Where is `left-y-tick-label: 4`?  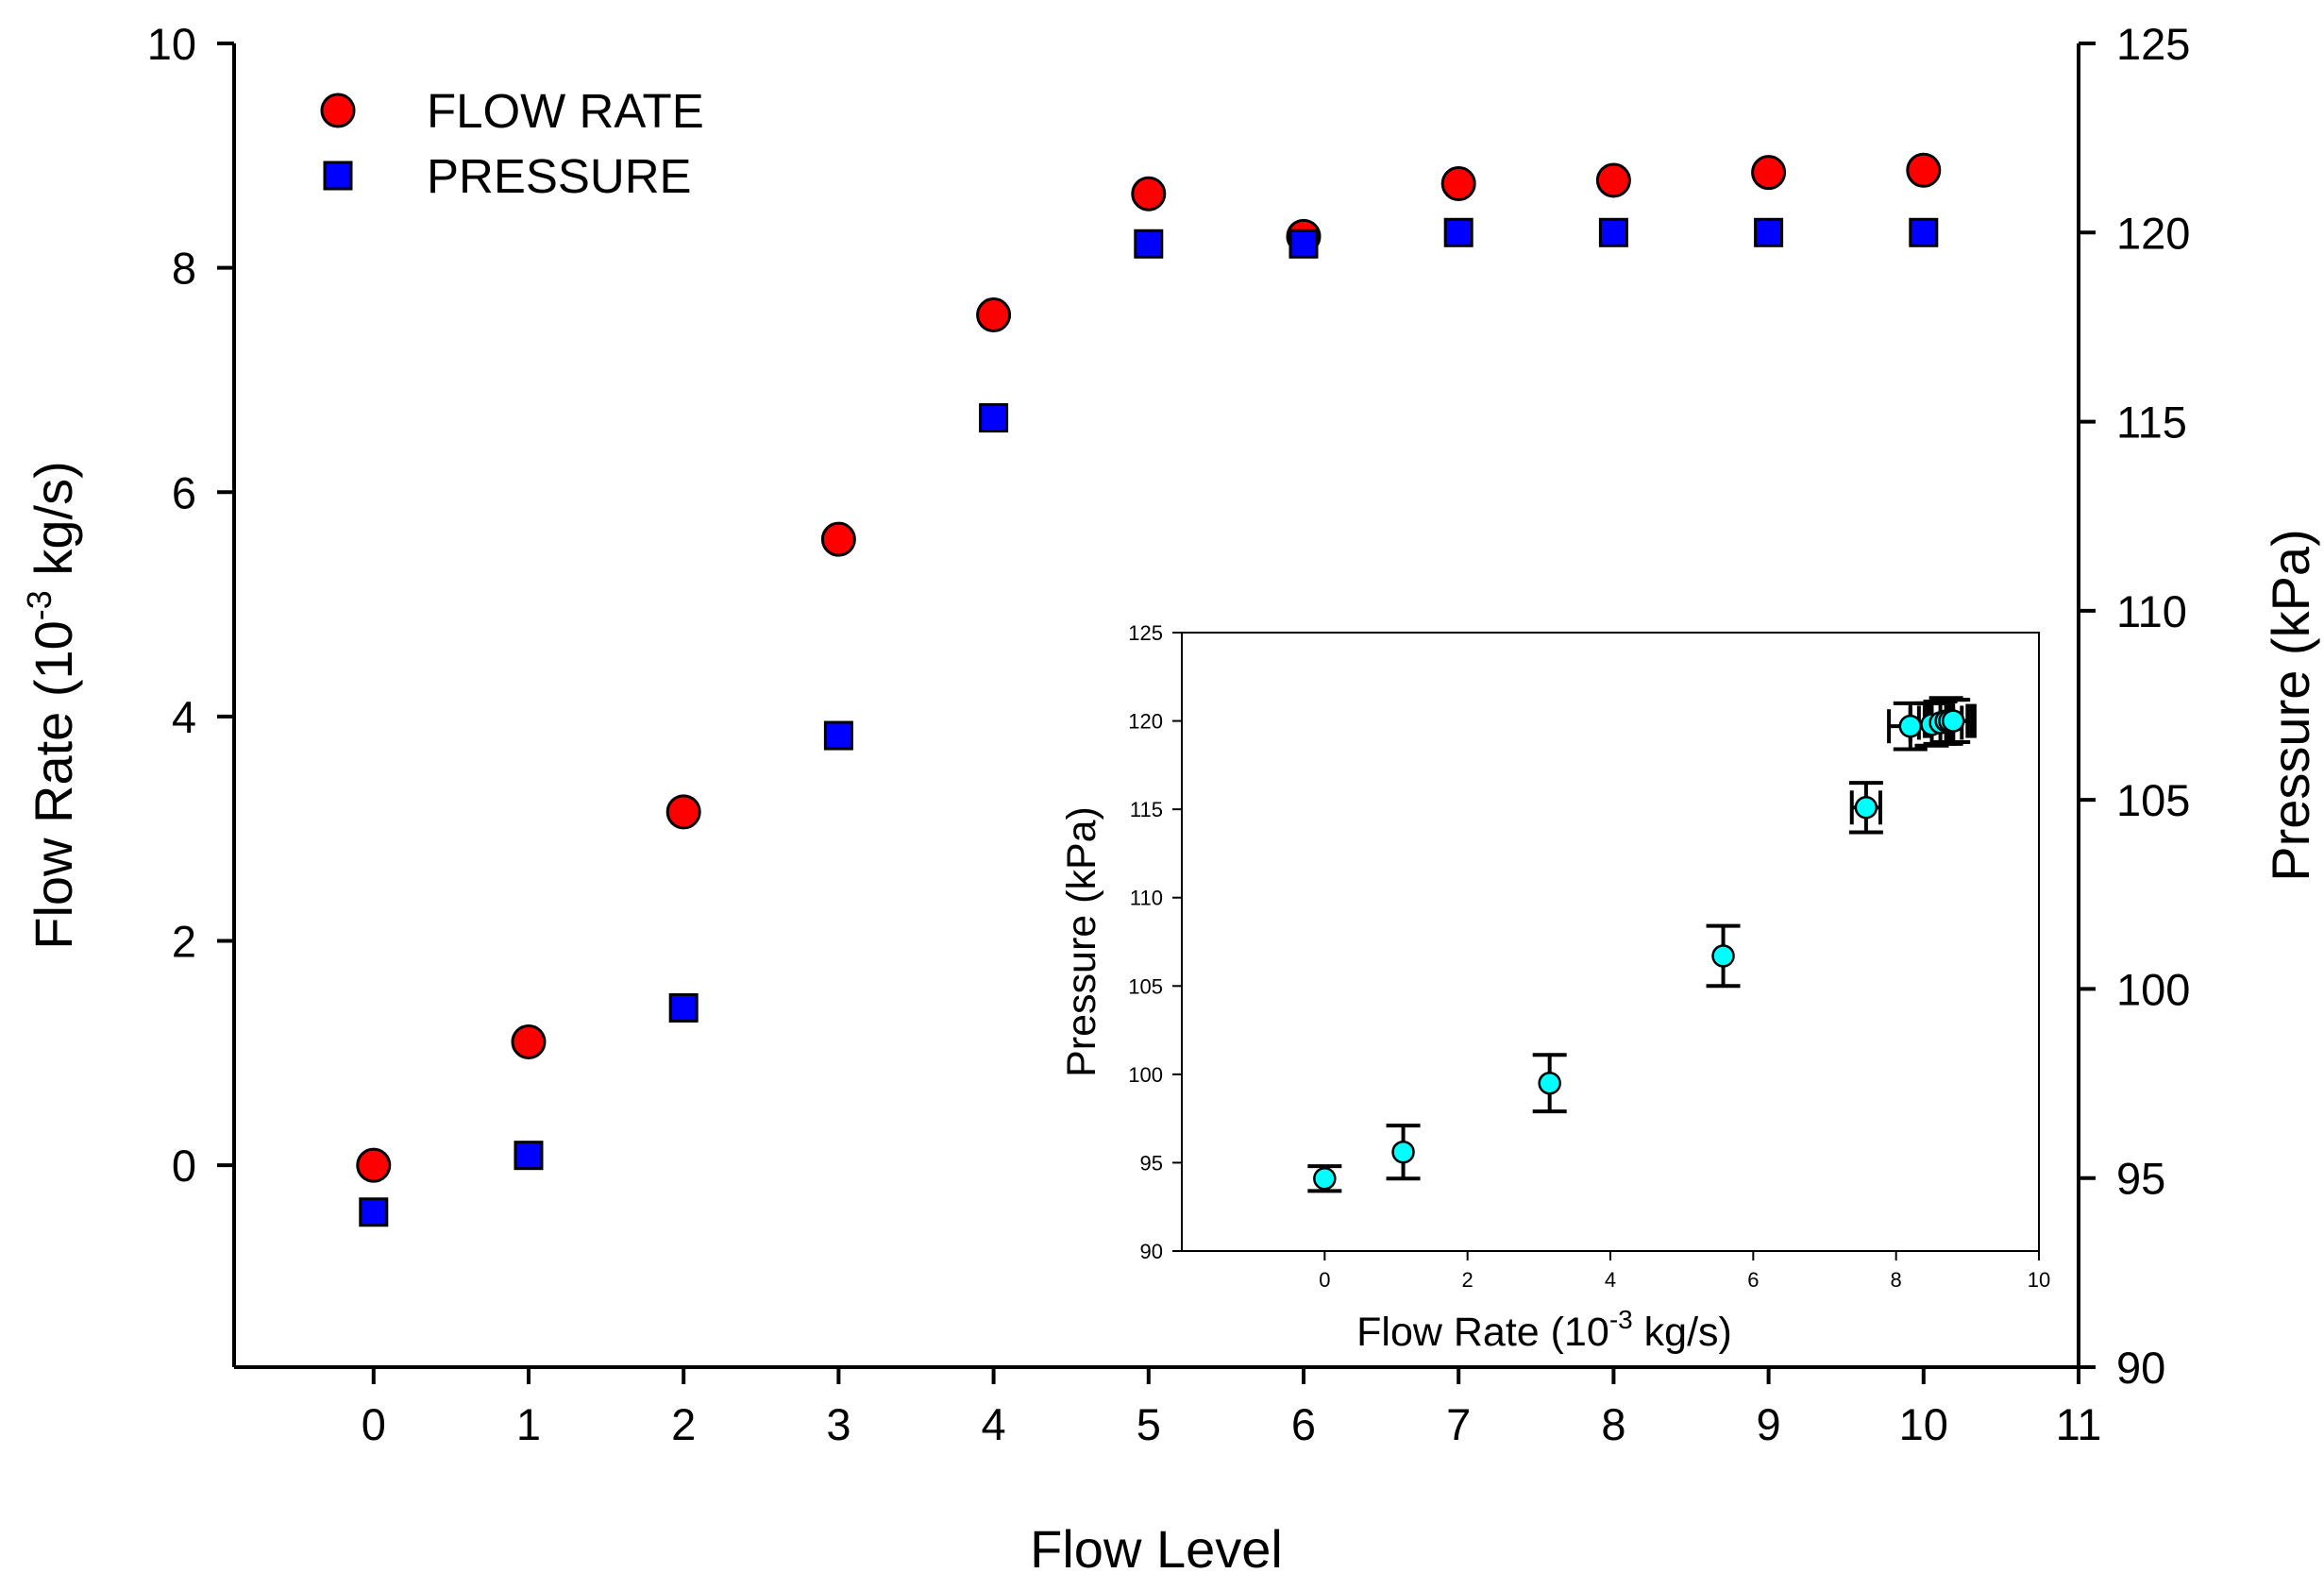 left-y-tick-label: 4 is located at coordinates (184, 717).